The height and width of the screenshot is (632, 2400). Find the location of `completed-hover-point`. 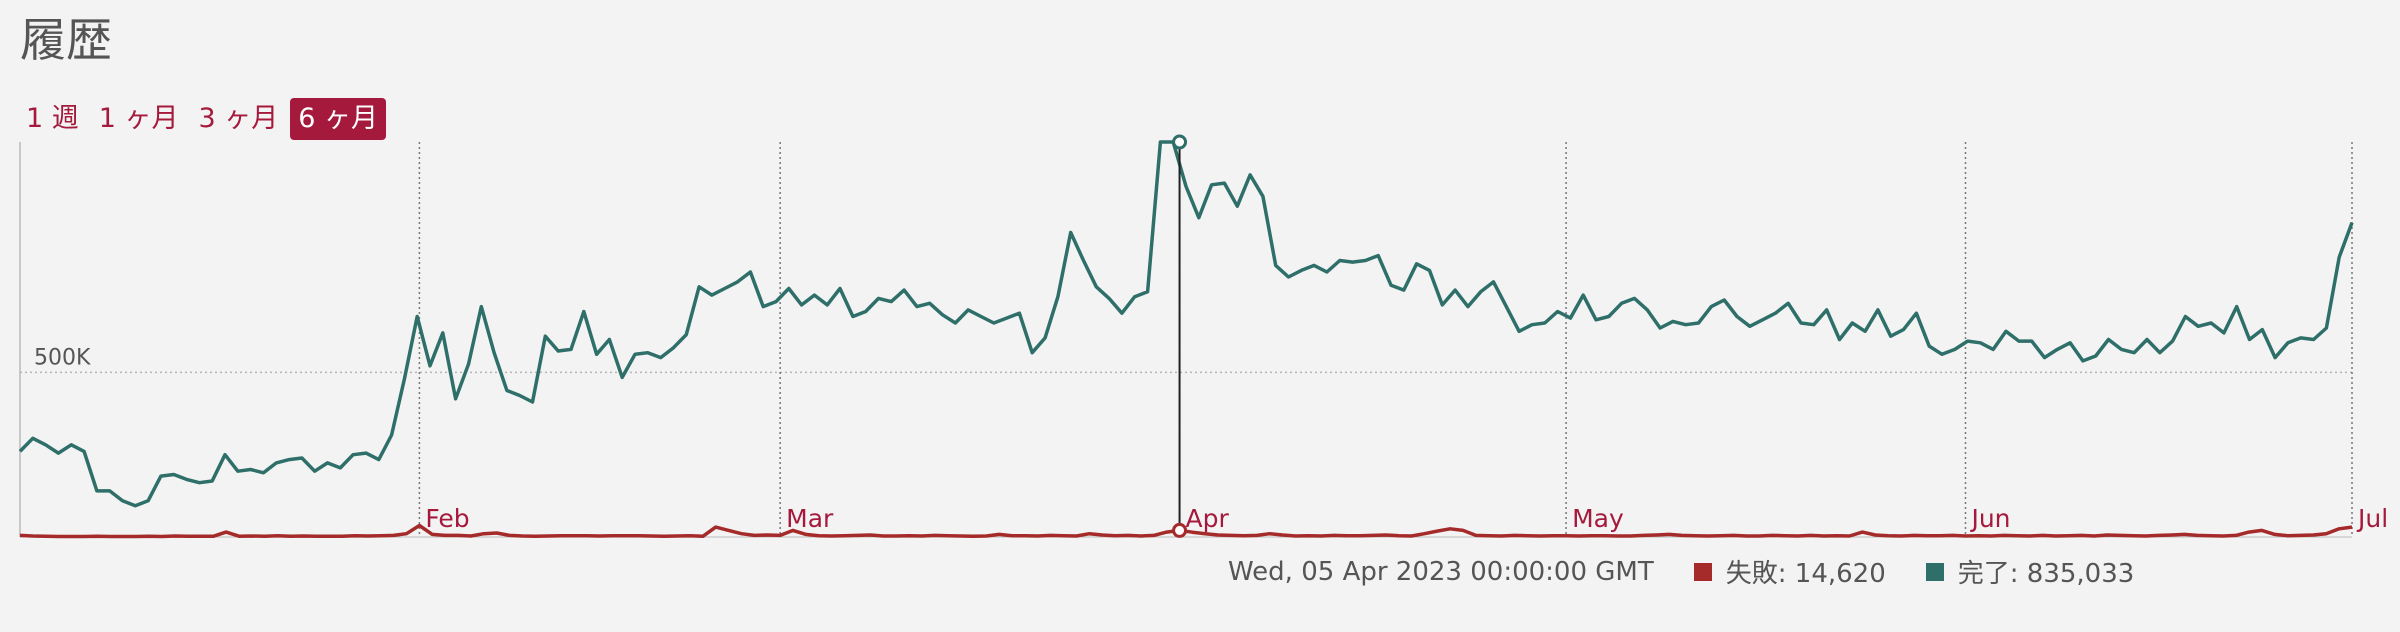

completed-hover-point is located at coordinates (1180, 142).